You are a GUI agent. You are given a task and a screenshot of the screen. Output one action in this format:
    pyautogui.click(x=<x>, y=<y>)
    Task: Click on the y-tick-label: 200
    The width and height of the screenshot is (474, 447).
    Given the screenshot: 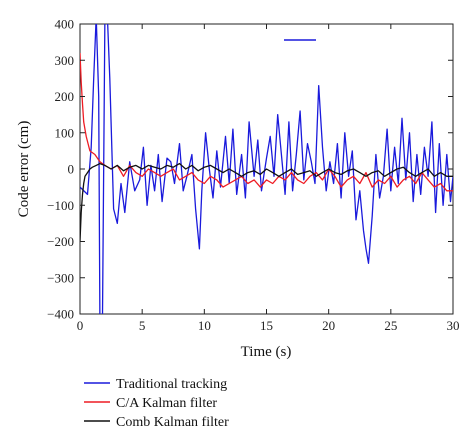 What is the action you would take?
    pyautogui.click(x=65, y=96)
    